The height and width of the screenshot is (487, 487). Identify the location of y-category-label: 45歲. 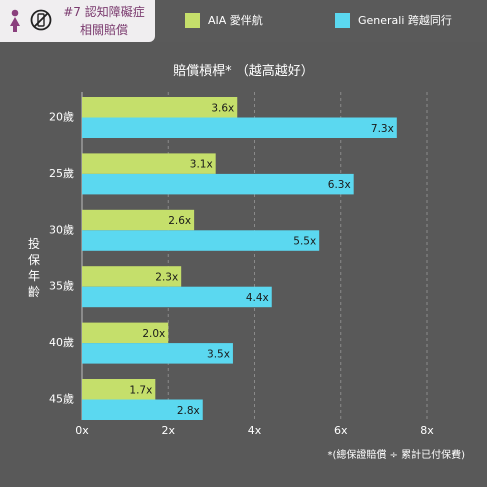
(61, 399).